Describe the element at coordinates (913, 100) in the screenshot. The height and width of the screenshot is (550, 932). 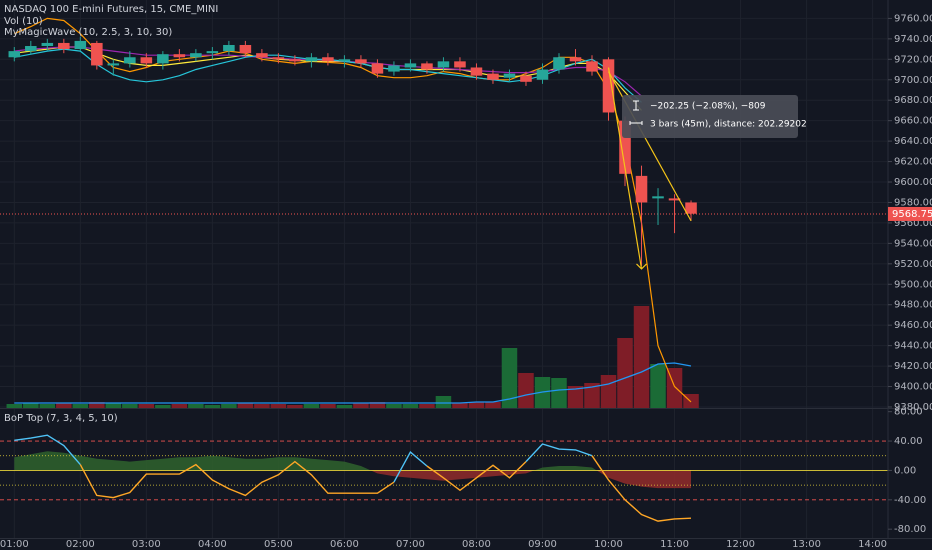
I see `y-tick-label: 9680.00` at that location.